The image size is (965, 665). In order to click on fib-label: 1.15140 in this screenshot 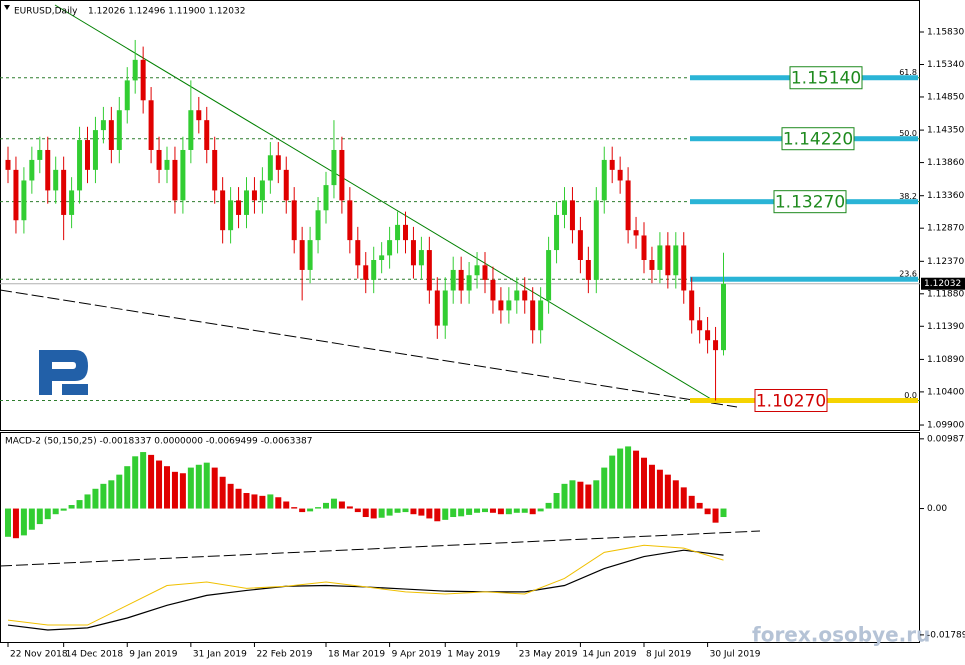, I will do `click(826, 79)`.